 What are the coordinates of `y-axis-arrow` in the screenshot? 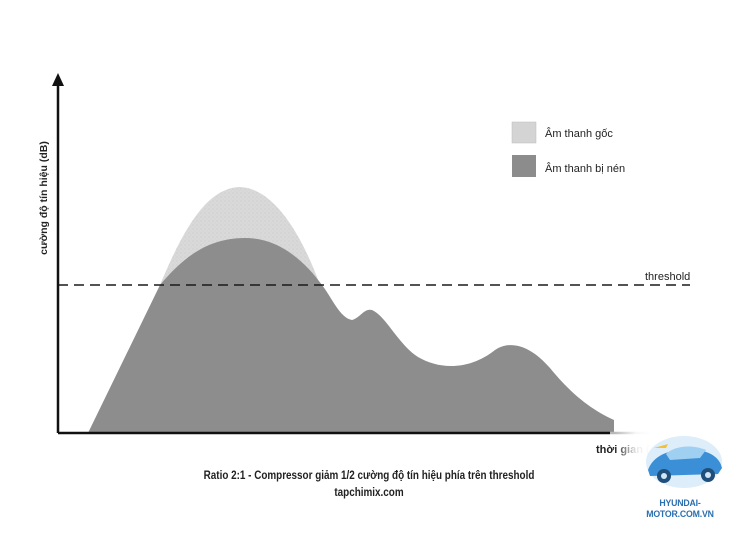 It's located at (58, 79).